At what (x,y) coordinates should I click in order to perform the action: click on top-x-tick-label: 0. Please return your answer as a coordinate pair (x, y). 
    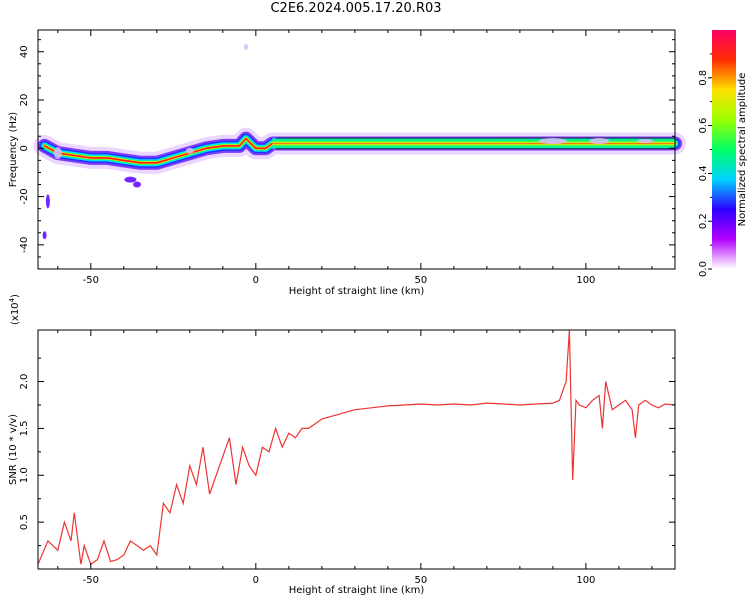
    Looking at the image, I should click on (256, 280).